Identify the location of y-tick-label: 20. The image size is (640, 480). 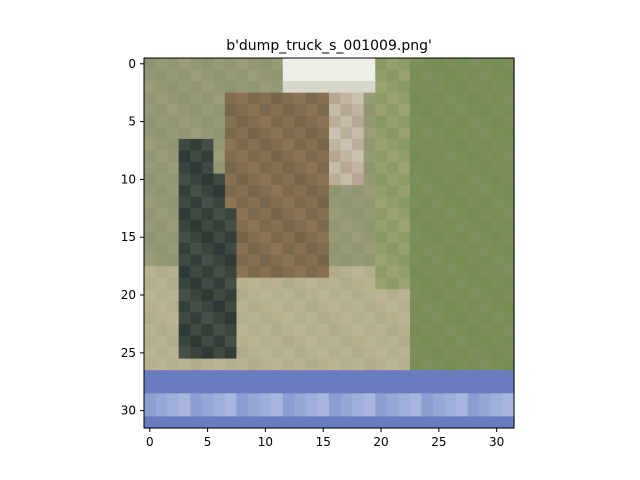
(128, 295).